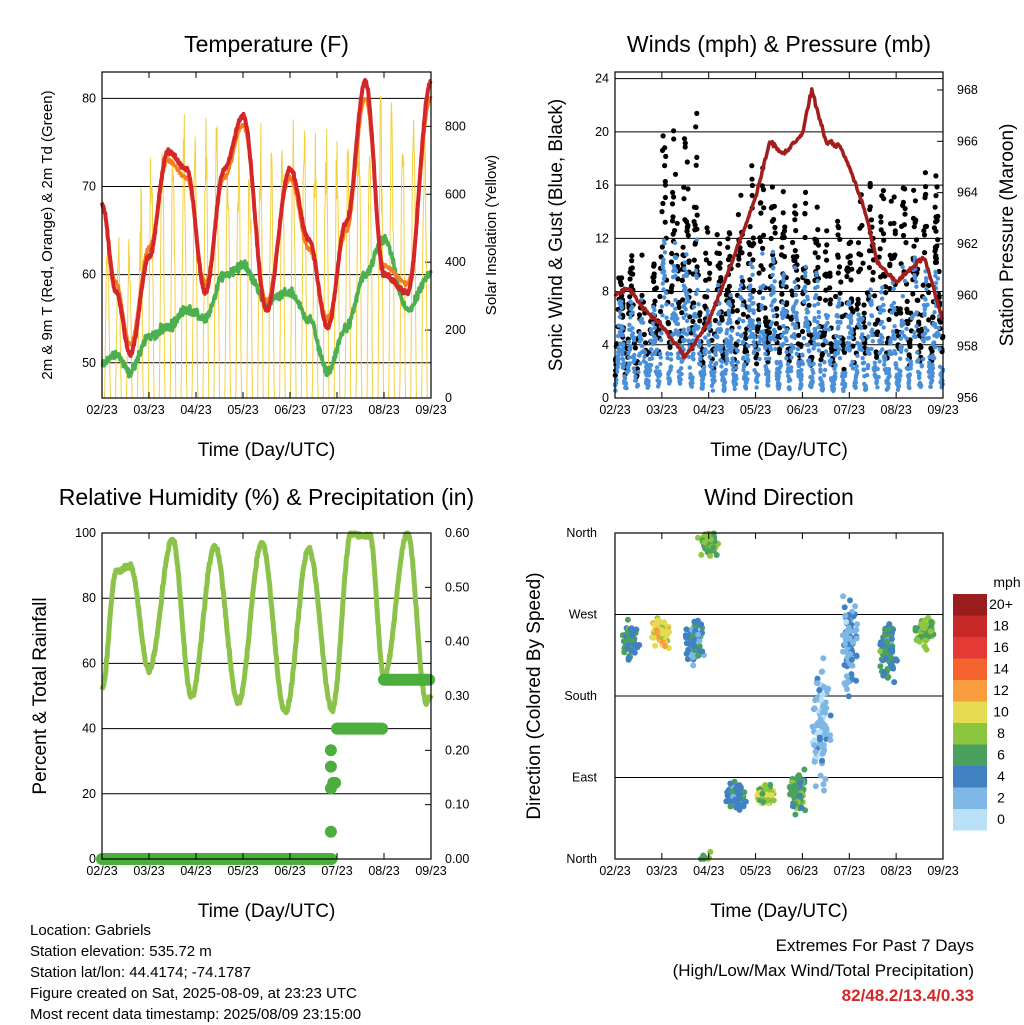 Image resolution: width=1024 pixels, height=1025 pixels. I want to click on y-tick-label: 8, so click(605, 292).